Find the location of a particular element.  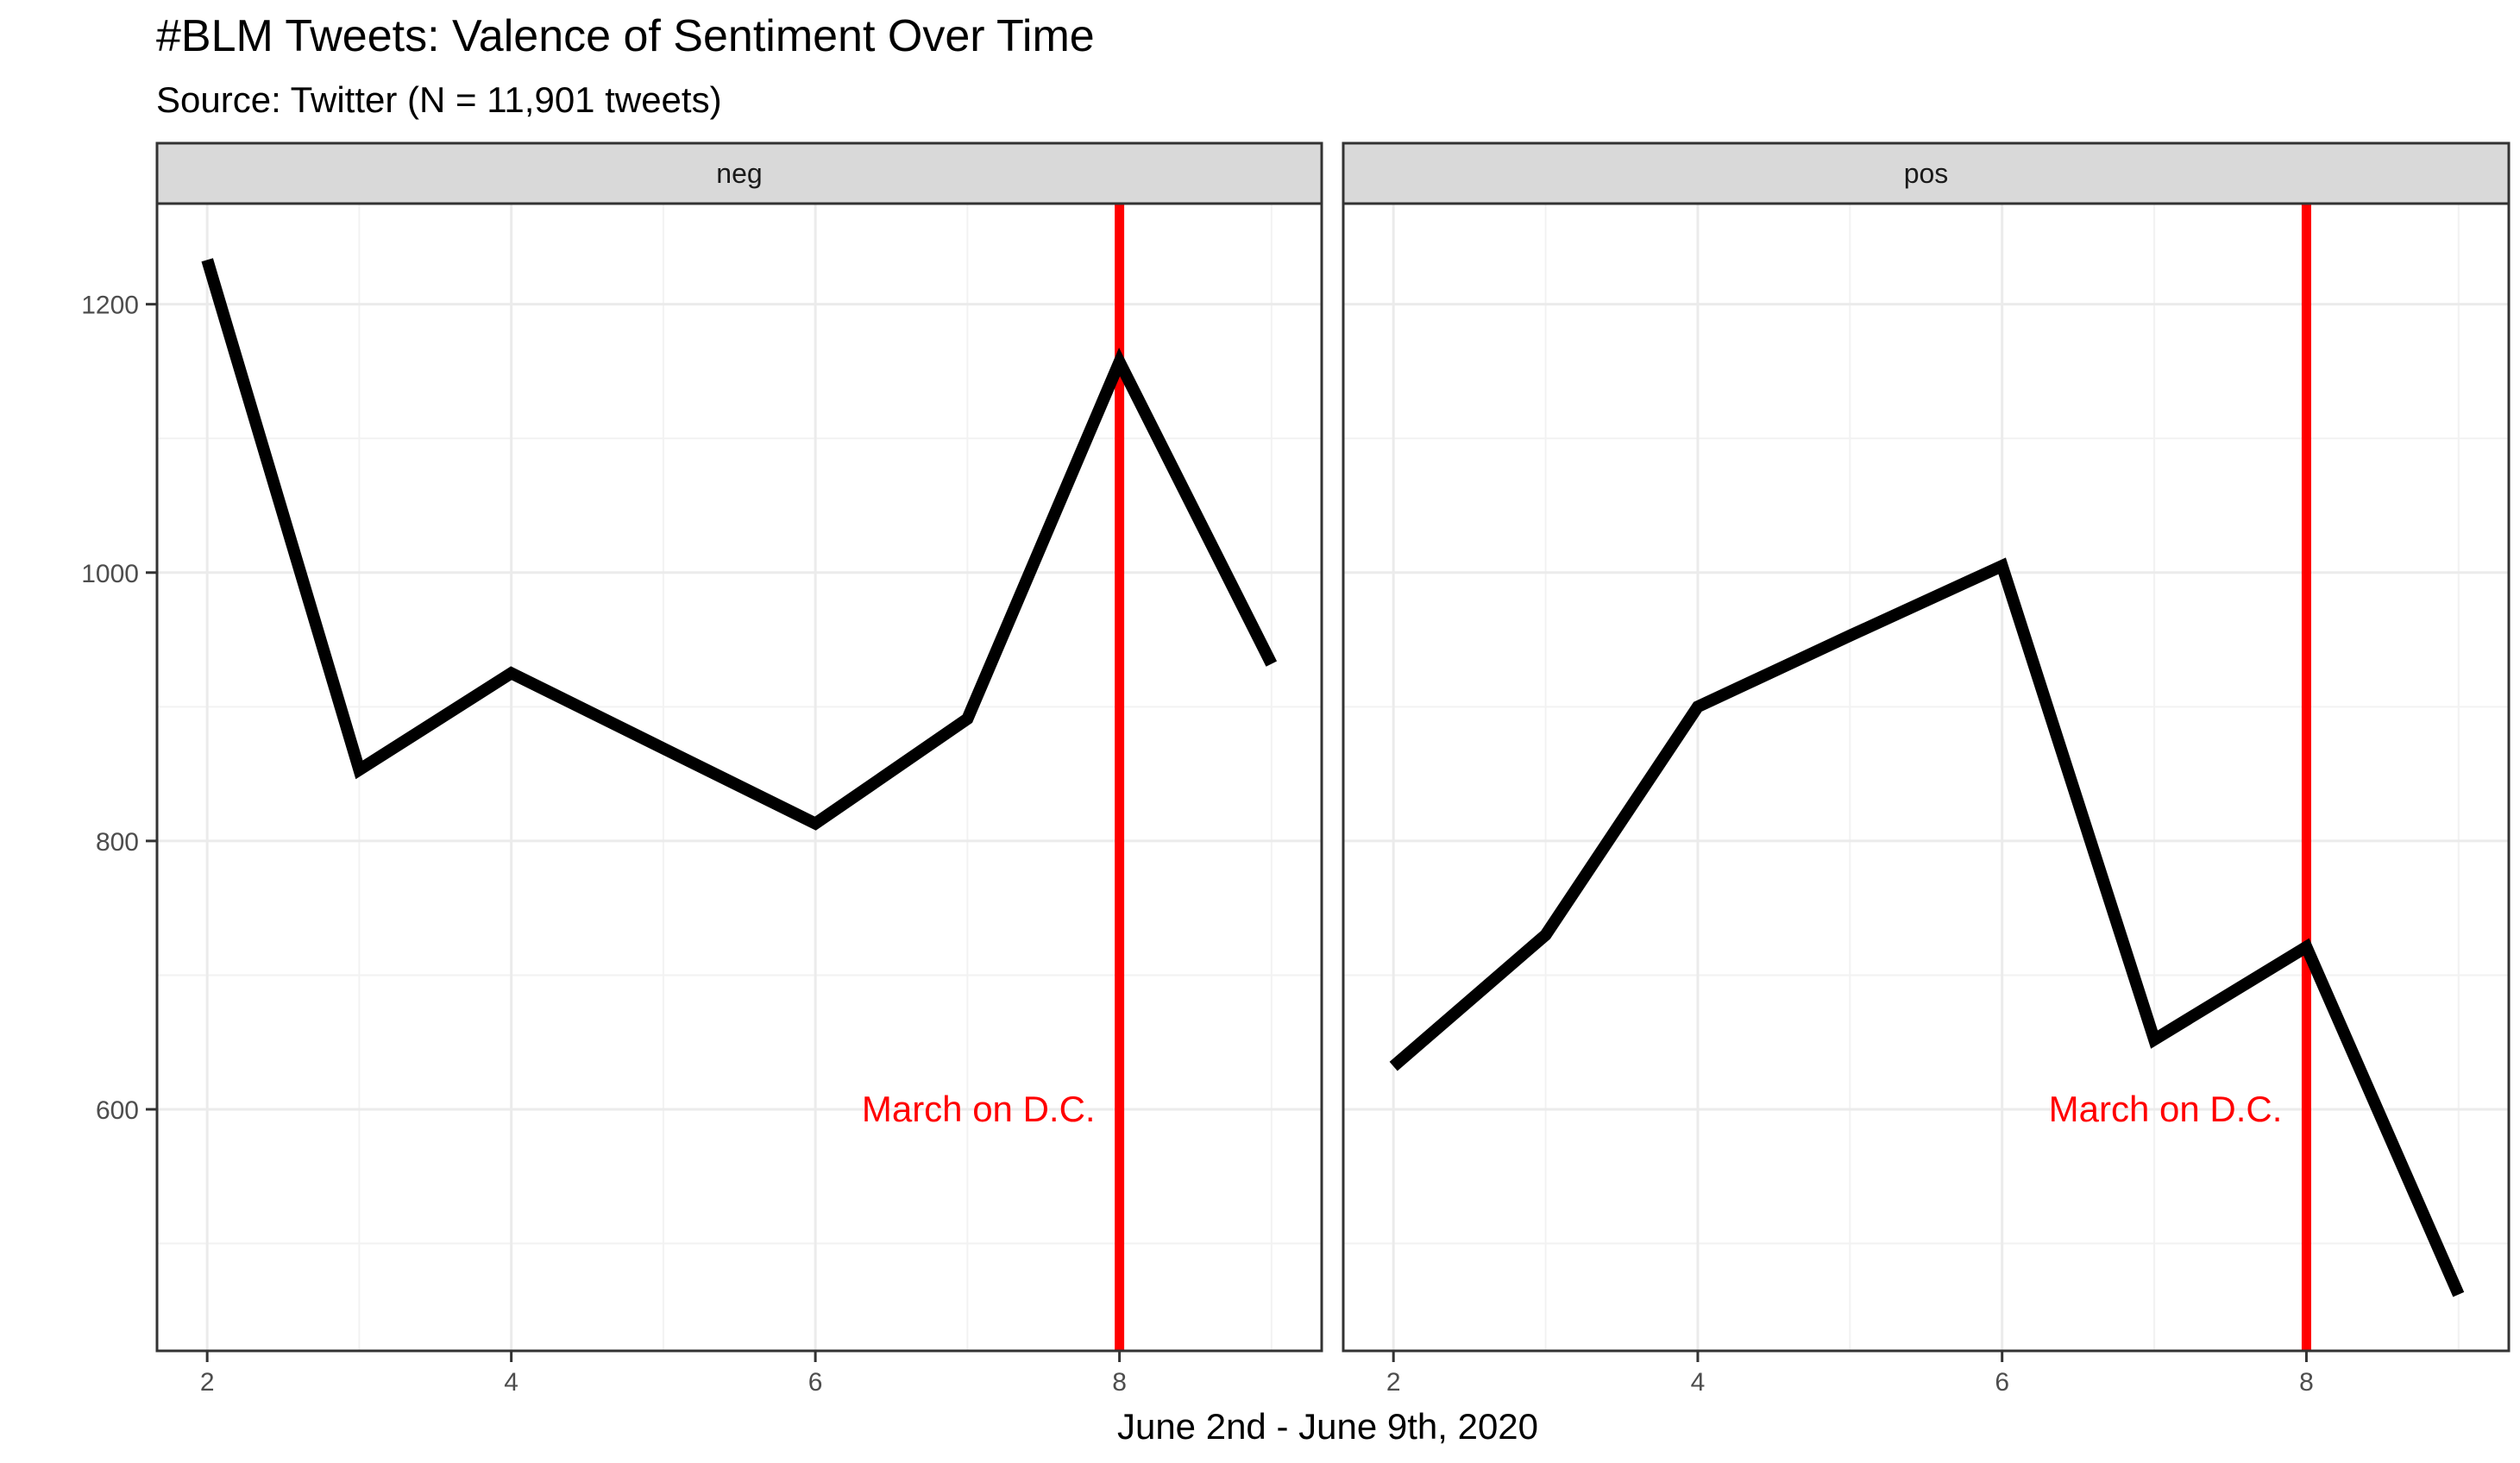

facet-strip-label: pos is located at coordinates (1926, 173).